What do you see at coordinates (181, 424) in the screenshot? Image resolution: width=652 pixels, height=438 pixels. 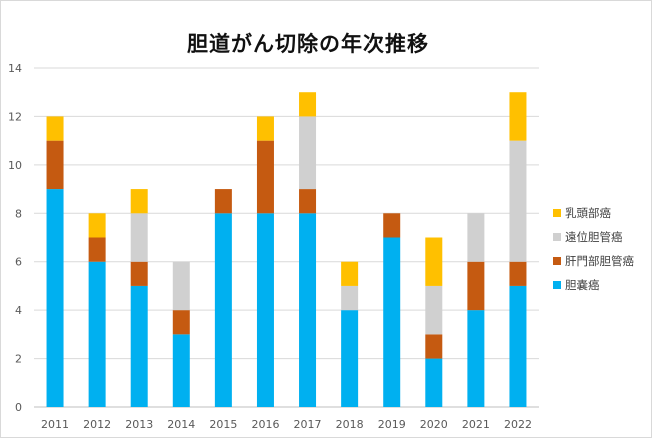 I see `x-tick-label: 2014` at bounding box center [181, 424].